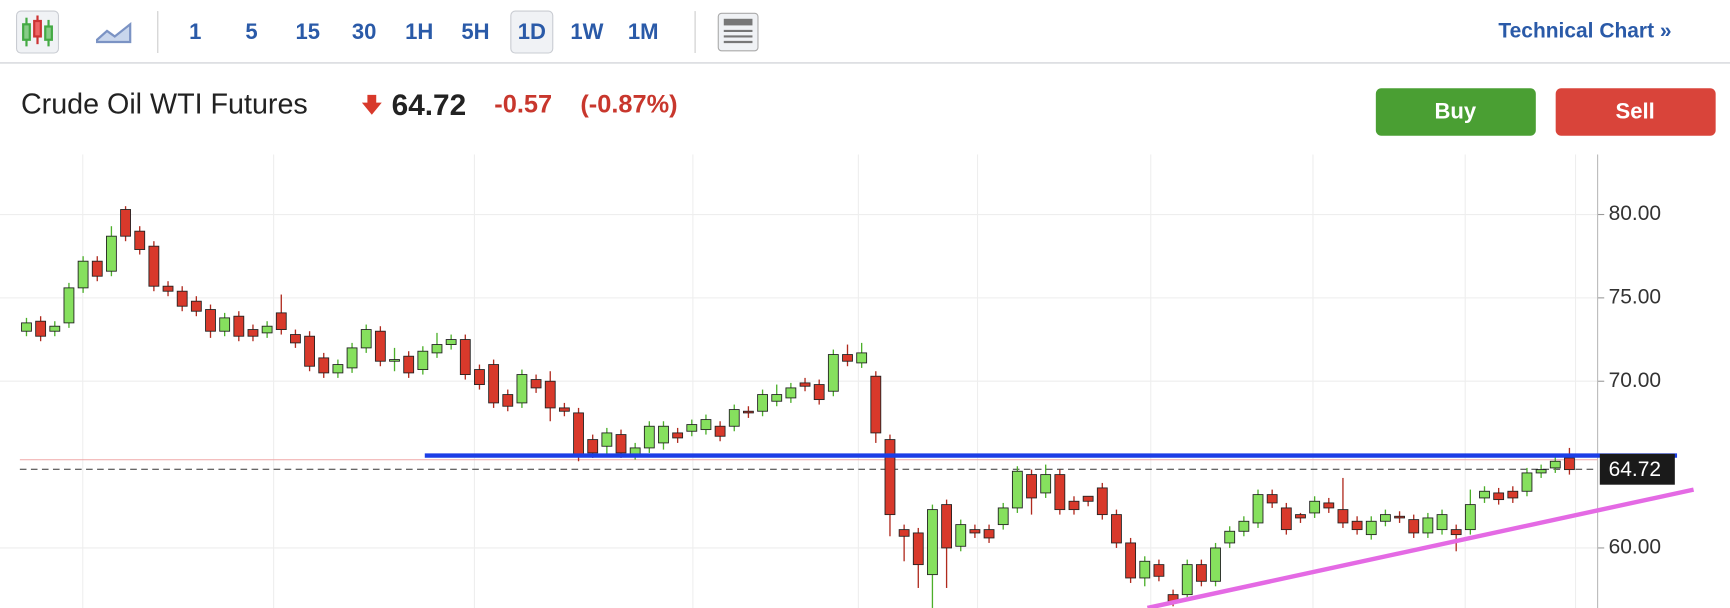 The image size is (1730, 608). Describe the element at coordinates (865, 37) in the screenshot. I see `toolbar: 1 5 15 30 1H 5H 1D 1W 1M Technical Chart »` at that location.